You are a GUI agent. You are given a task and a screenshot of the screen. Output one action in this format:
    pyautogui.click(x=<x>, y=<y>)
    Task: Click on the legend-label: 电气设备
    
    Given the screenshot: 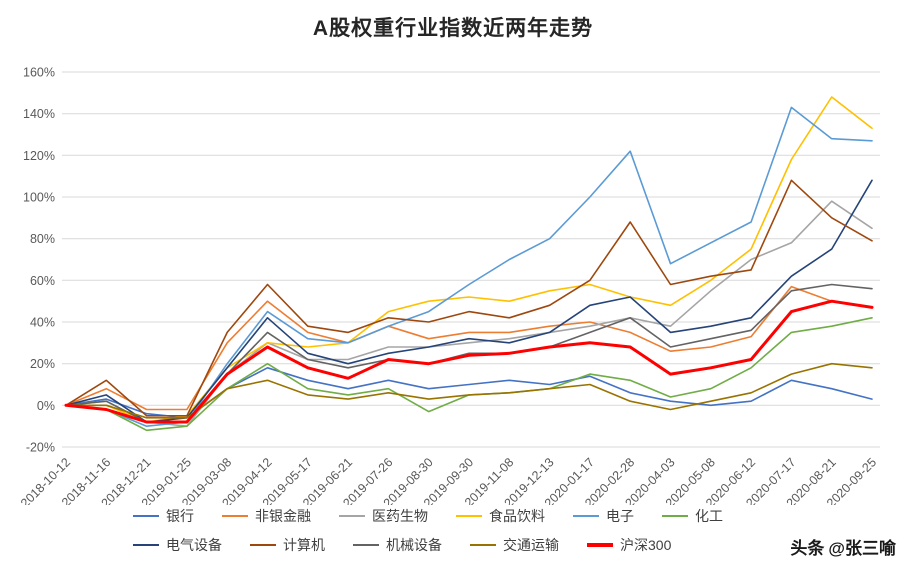 What is the action you would take?
    pyautogui.click(x=194, y=545)
    